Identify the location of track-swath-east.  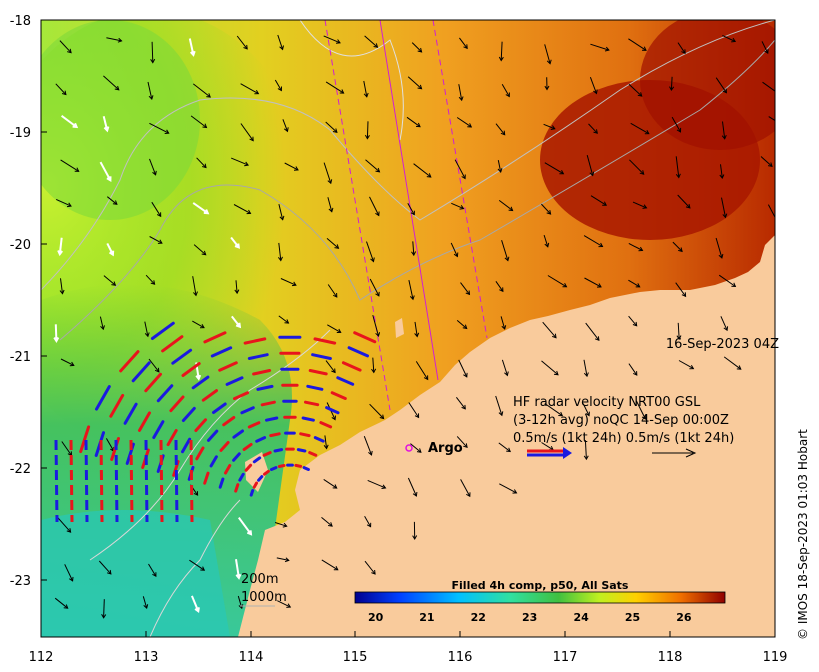
(460, 179).